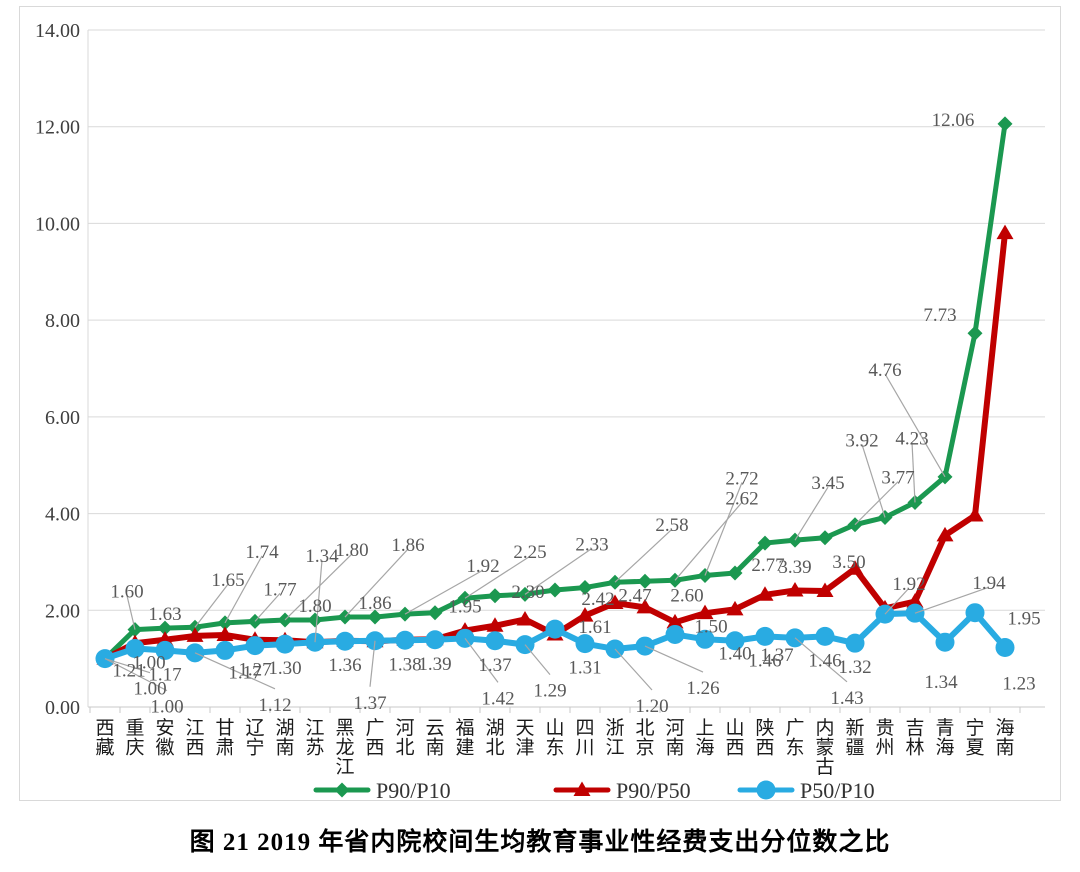 The image size is (1080, 872). I want to click on category-label: 黑龙江, so click(344, 748).